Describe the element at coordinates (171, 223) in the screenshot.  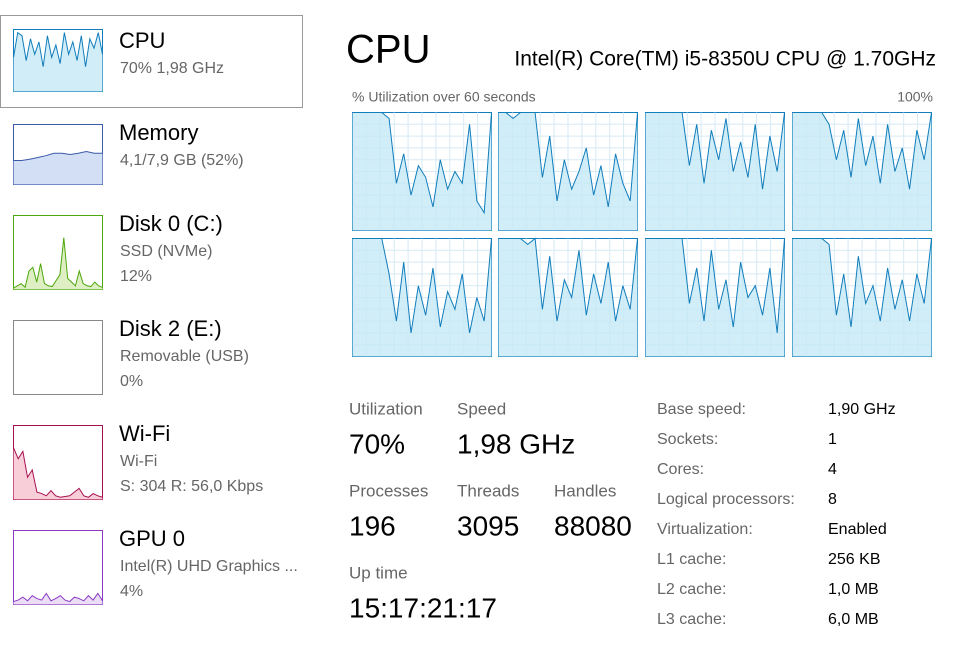
I see `sidebar-title: Disk 0 (C:)` at that location.